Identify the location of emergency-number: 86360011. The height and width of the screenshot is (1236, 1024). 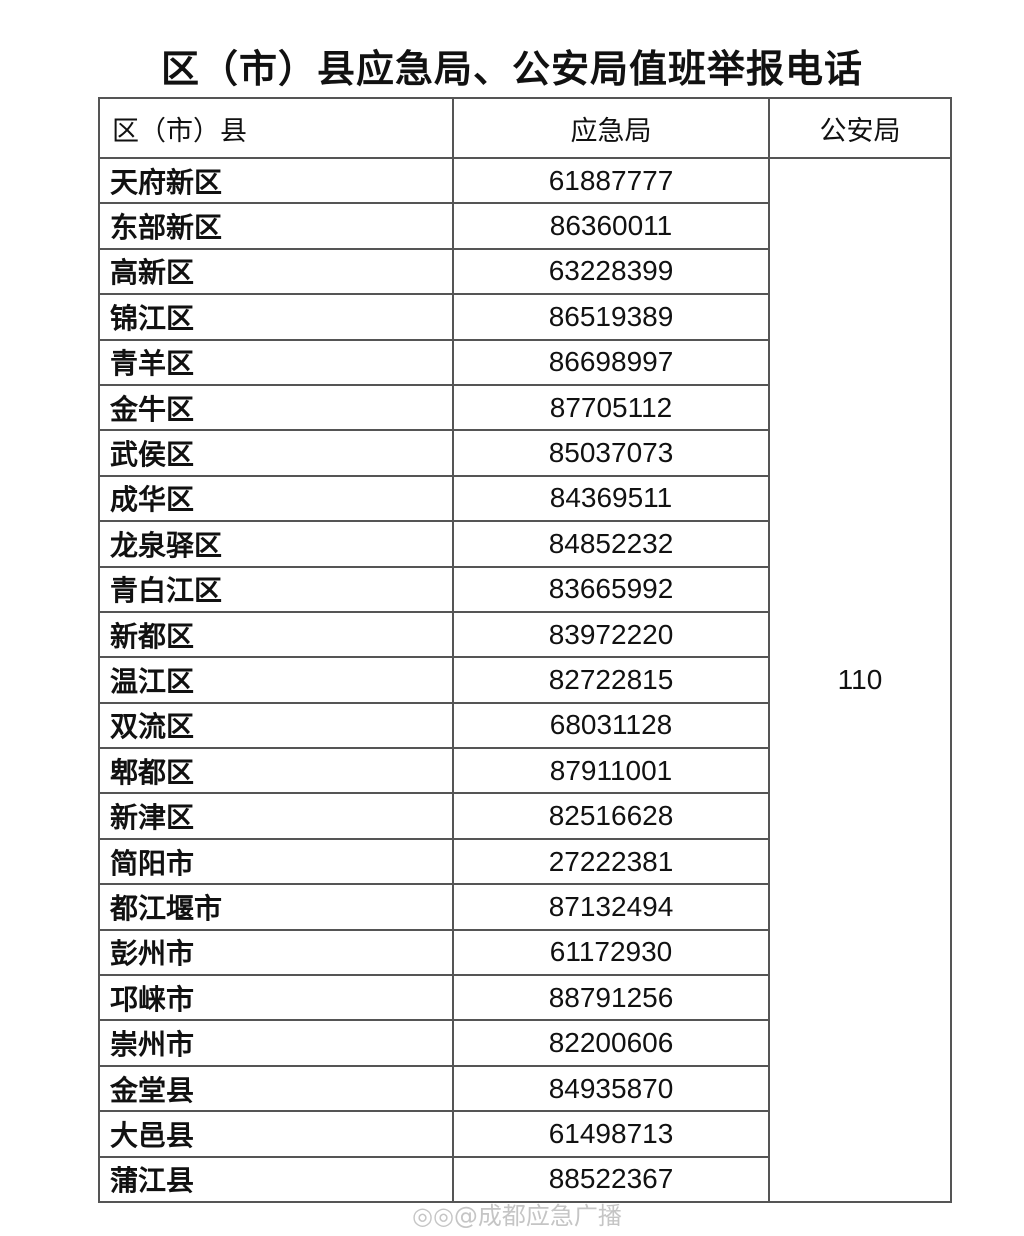
(611, 226).